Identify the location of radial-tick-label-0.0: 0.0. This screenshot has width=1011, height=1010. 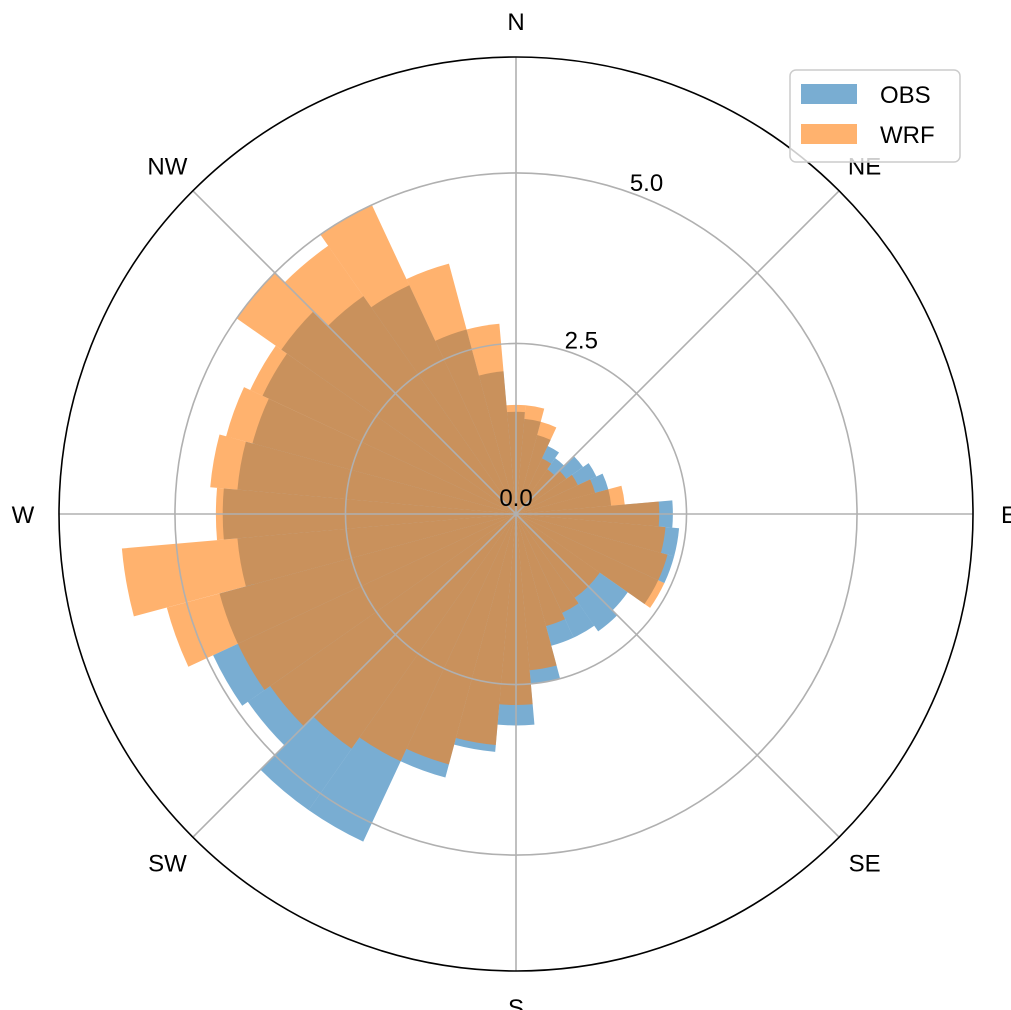
(515, 498).